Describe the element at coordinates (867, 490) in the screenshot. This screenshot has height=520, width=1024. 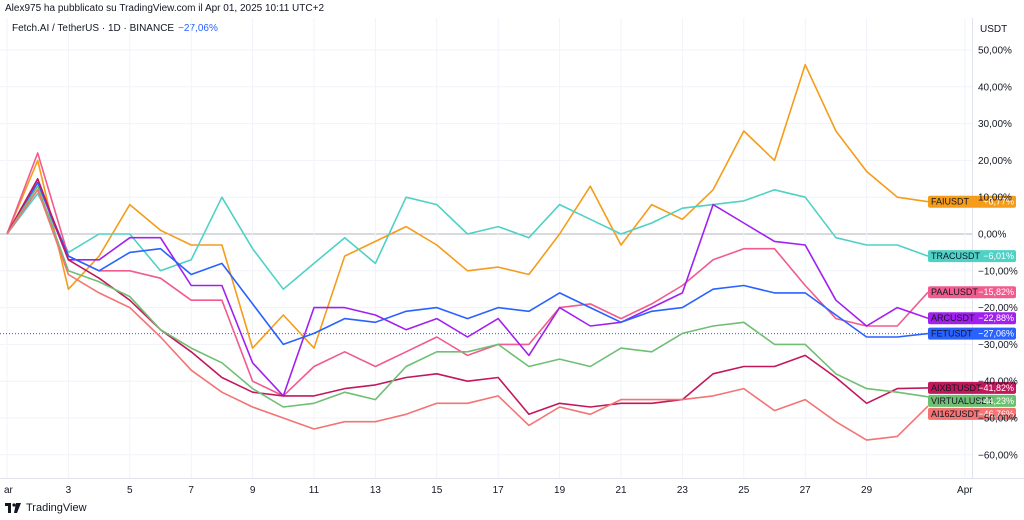
I see `x-tick-label: 29` at that location.